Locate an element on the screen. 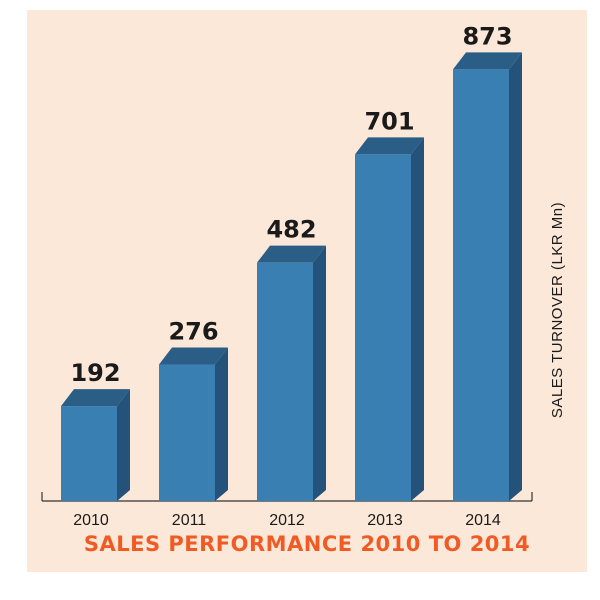  y-axis-label: SALES TURNOVER (LKR Mn) is located at coordinates (557, 310).